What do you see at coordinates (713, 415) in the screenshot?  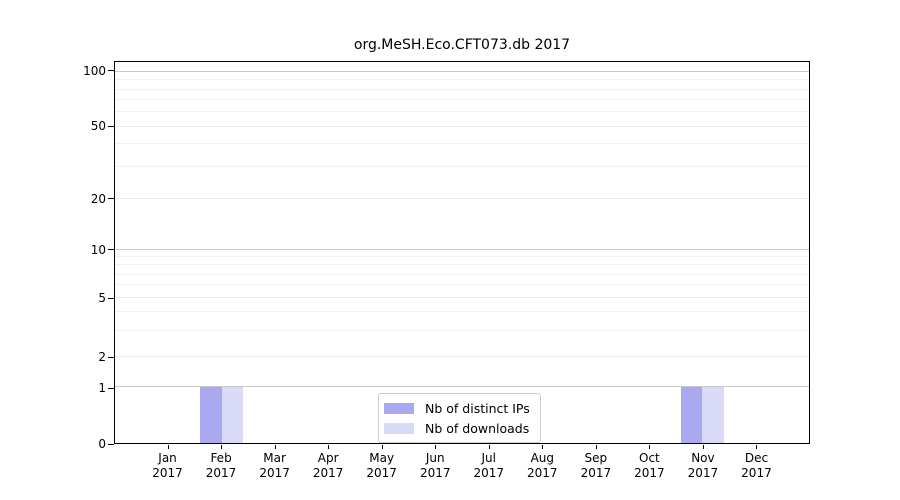 I see `bar-nb-of-downloads-nov-2017` at bounding box center [713, 415].